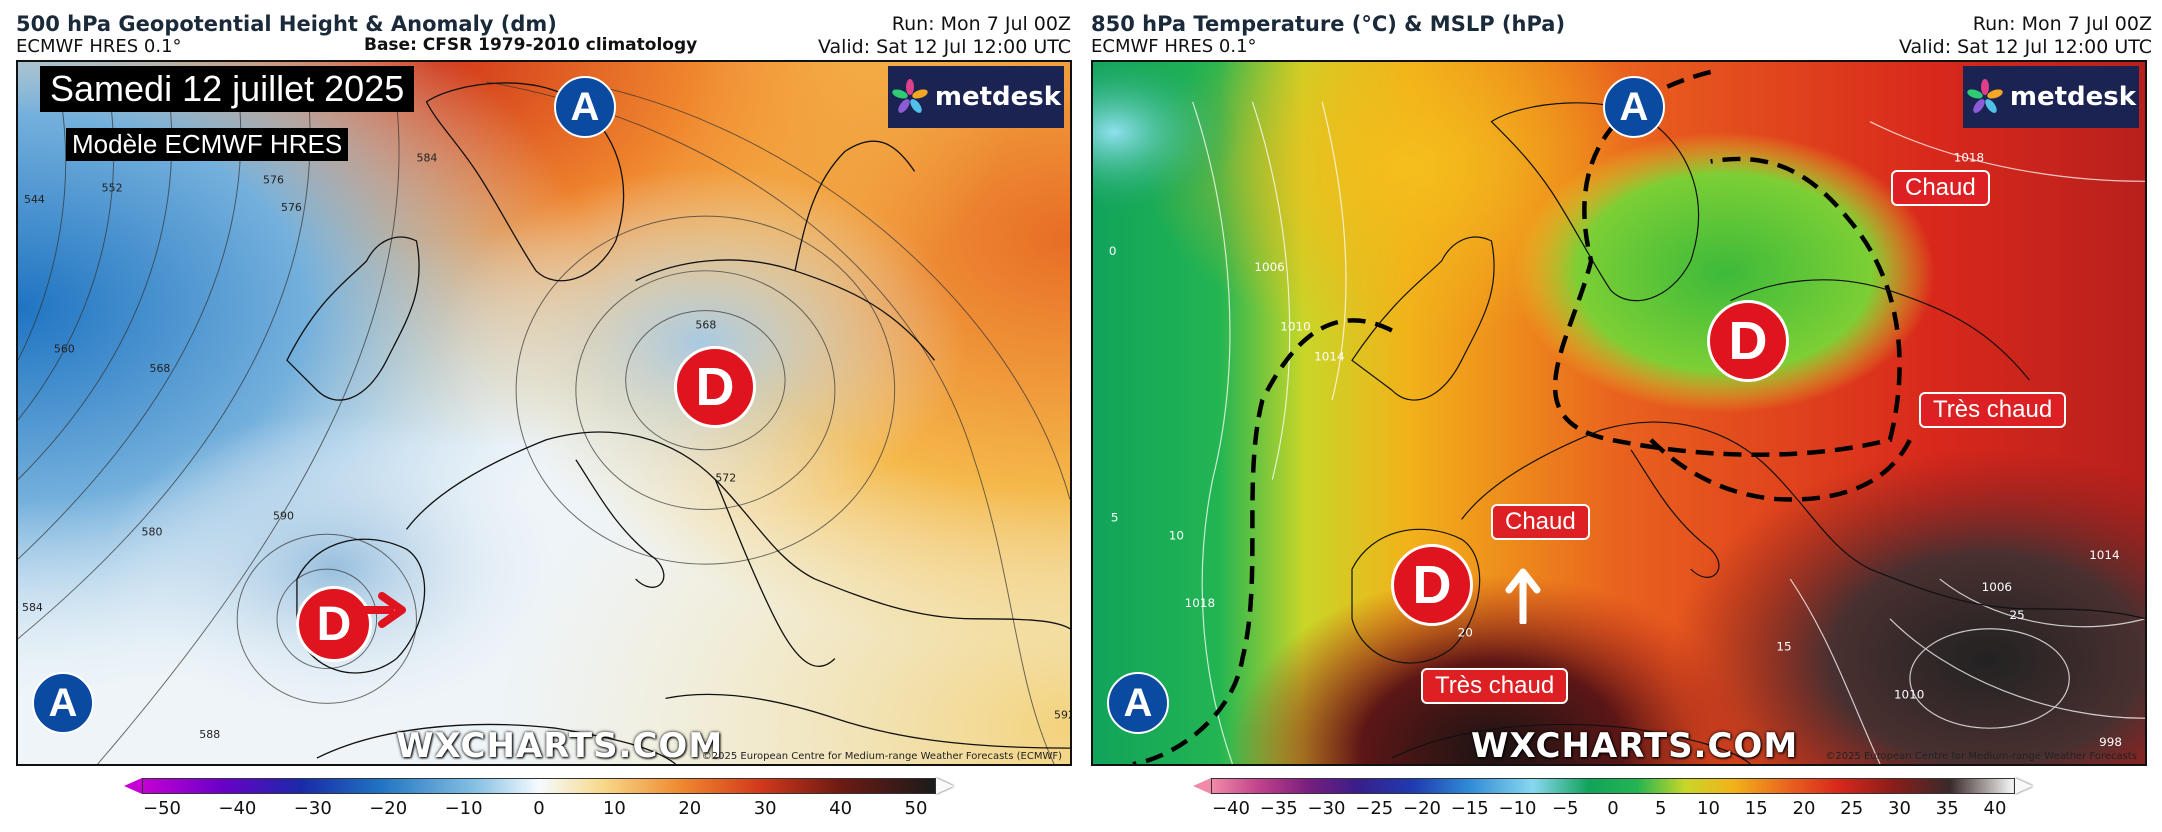  What do you see at coordinates (162, 808) in the screenshot?
I see `colorbar-tick: −50` at bounding box center [162, 808].